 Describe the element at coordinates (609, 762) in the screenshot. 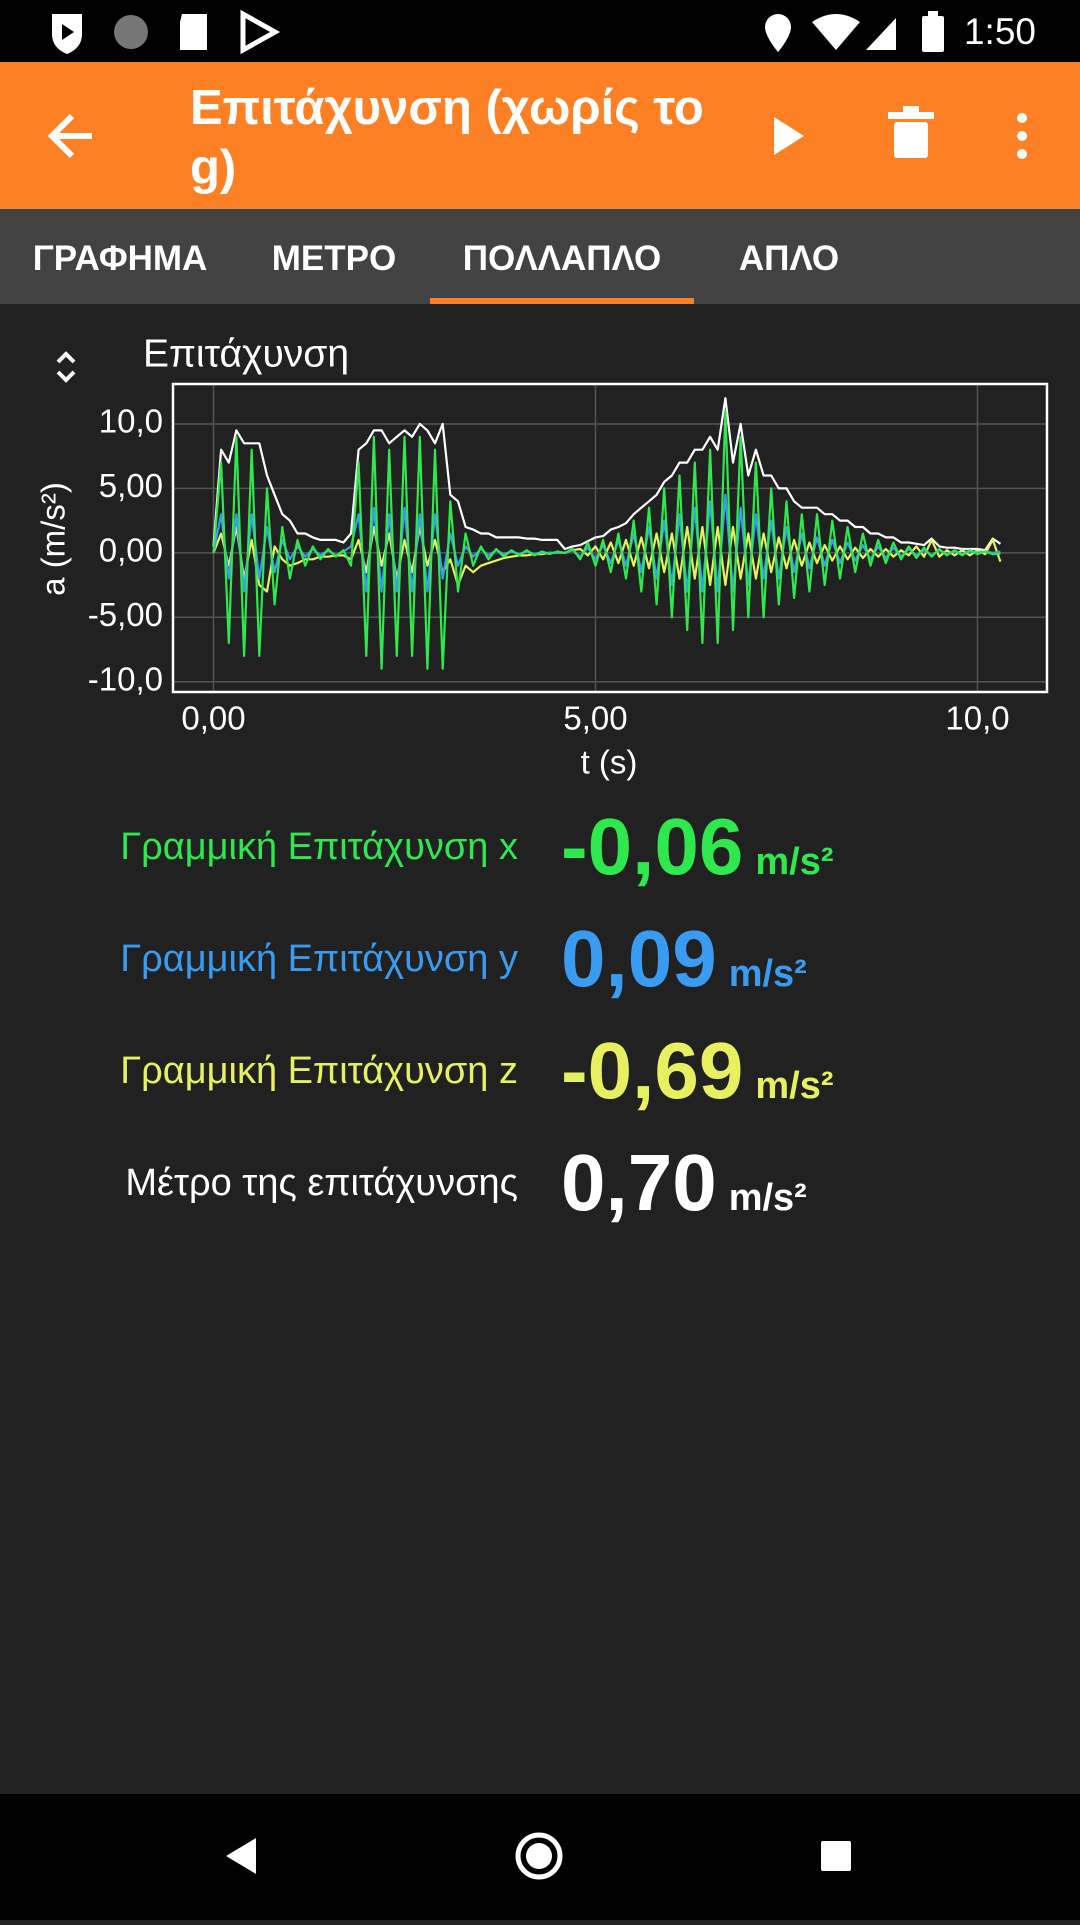

I see `x-axis-label: t (s)` at that location.